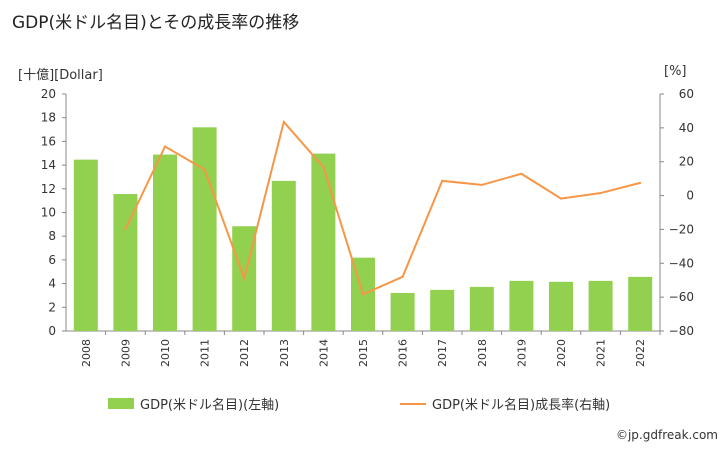  Describe the element at coordinates (323, 353) in the screenshot. I see `x-tick-label: 2014` at that location.